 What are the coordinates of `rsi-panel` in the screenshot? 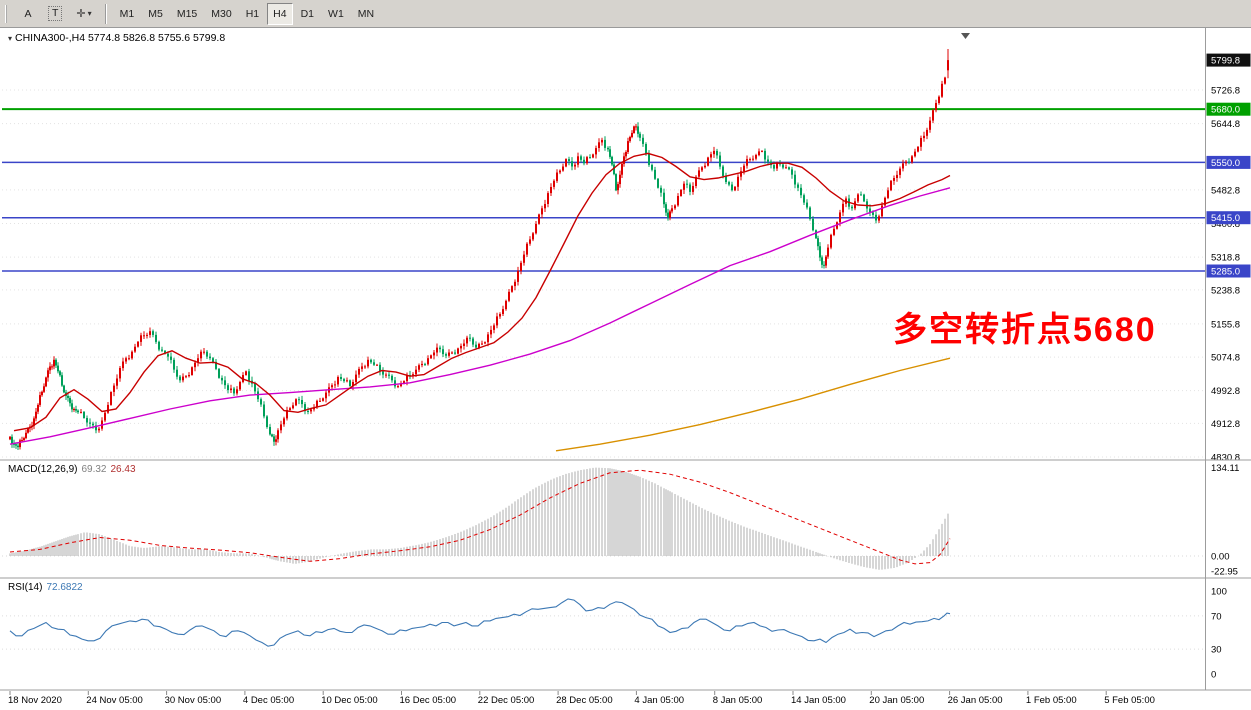 It's located at (603, 624).